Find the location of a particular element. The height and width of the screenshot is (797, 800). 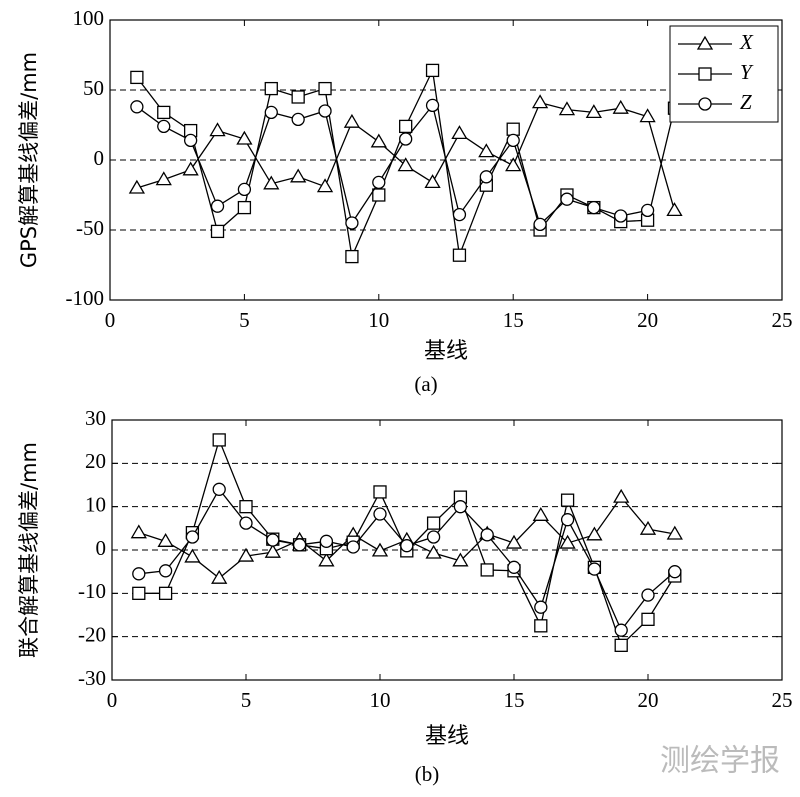

legend-label: Z is located at coordinates (746, 102).